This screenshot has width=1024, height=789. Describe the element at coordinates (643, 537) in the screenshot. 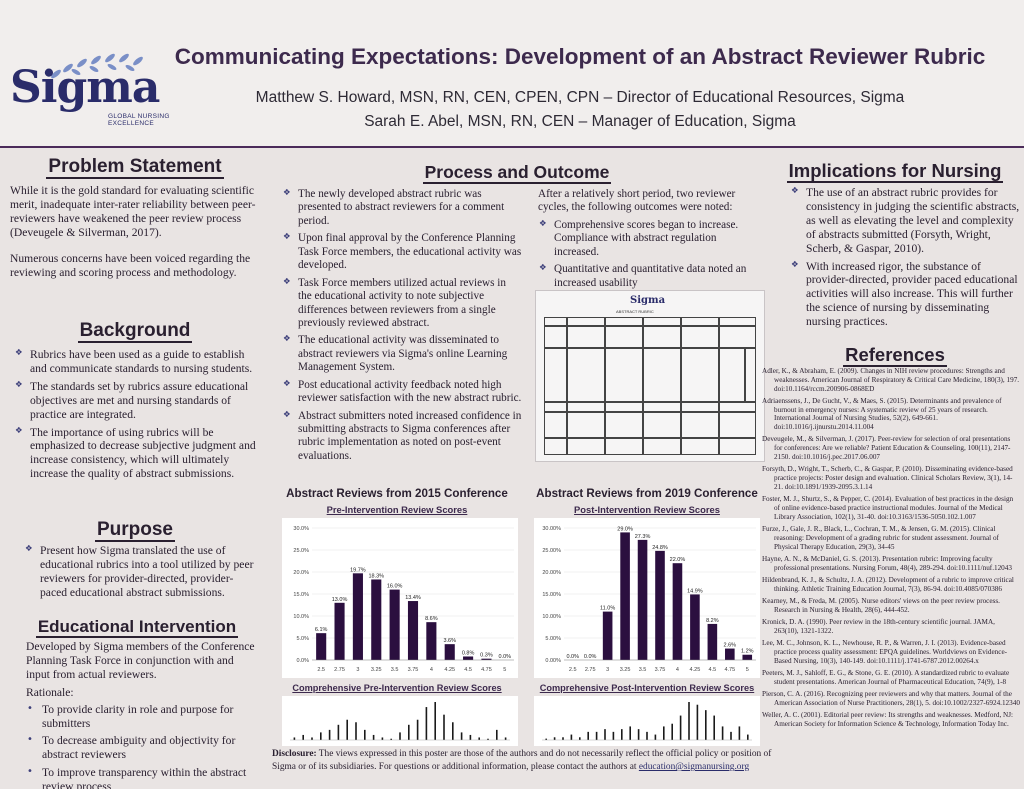

I see `bar-value-label: 27.3%` at that location.